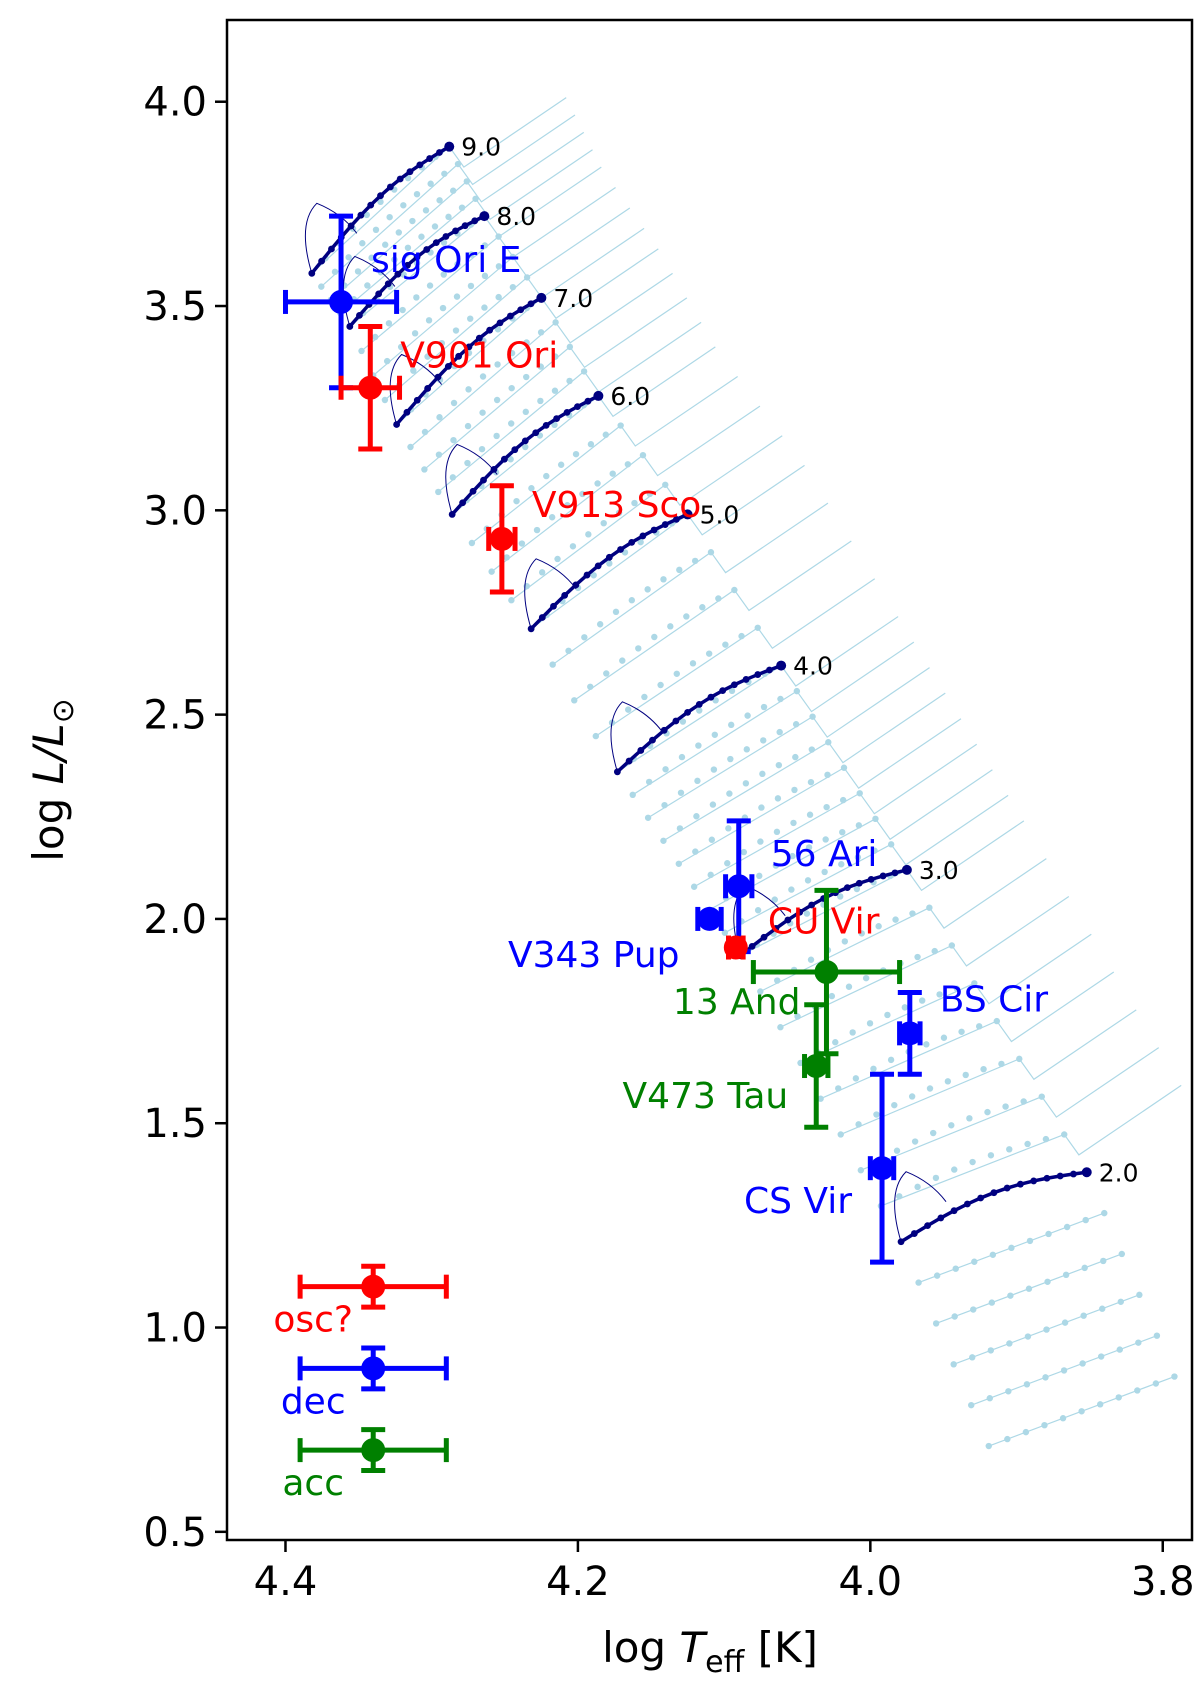  What do you see at coordinates (175, 1329) in the screenshot?
I see `y-tick-label: 1.0` at bounding box center [175, 1329].